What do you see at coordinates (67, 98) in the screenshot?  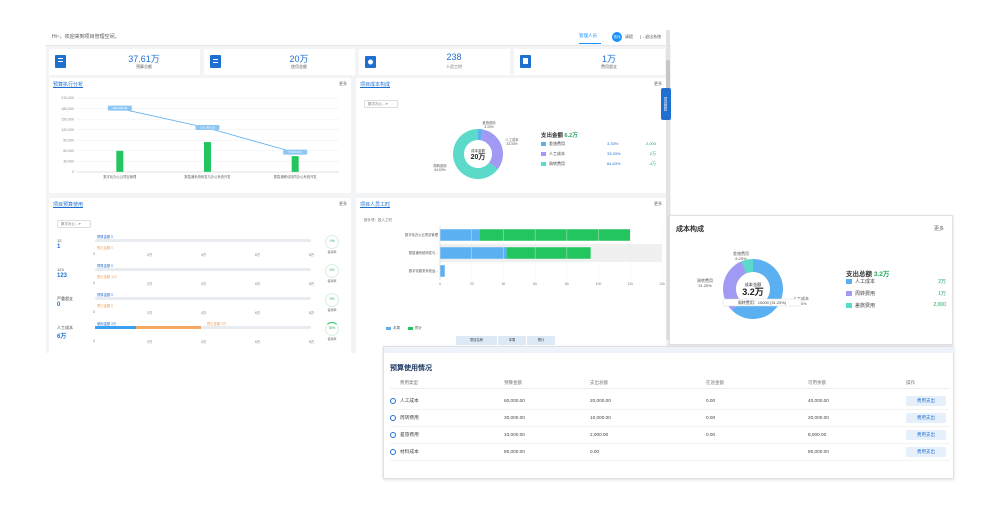 I see `y-tick-label: 210,000` at bounding box center [67, 98].